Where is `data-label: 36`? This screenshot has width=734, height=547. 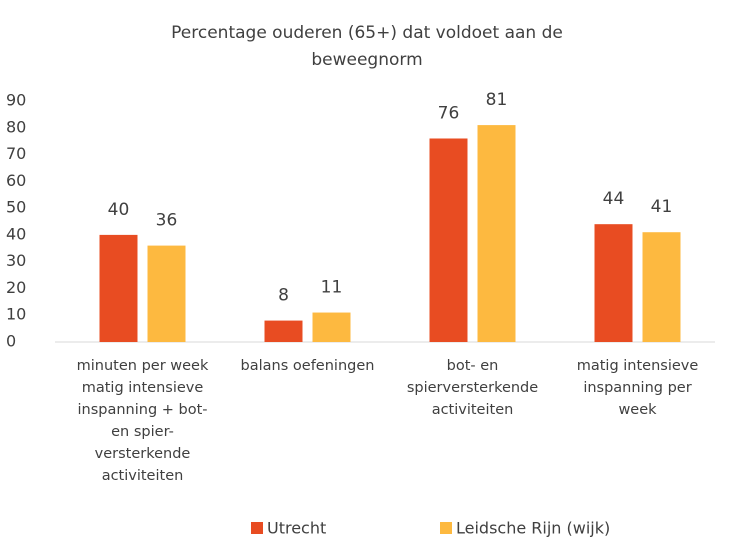 data-label: 36 is located at coordinates (167, 221).